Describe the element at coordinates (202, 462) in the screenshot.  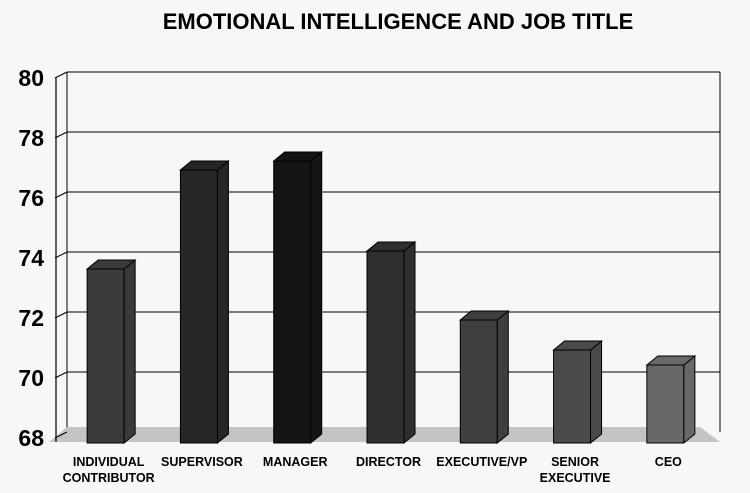
I see `x-tick-label: SUPERVISOR` at that location.